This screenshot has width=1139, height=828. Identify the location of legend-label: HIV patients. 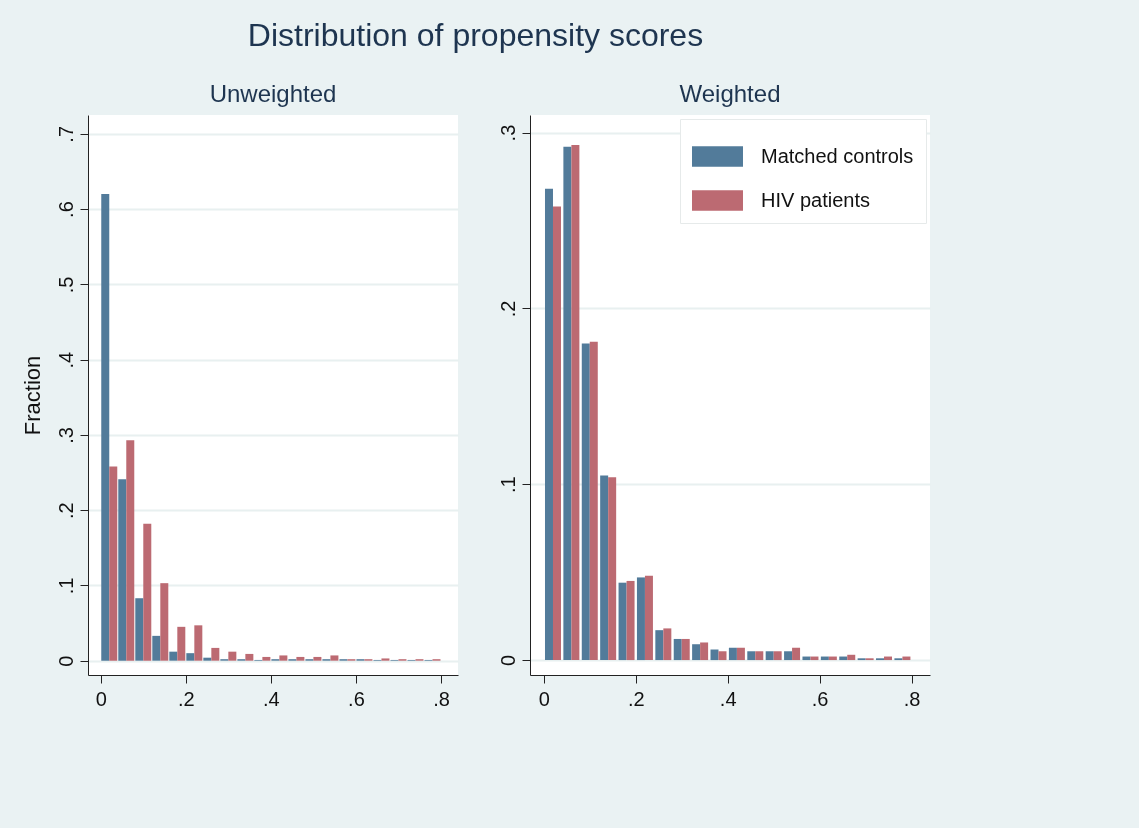
(815, 199).